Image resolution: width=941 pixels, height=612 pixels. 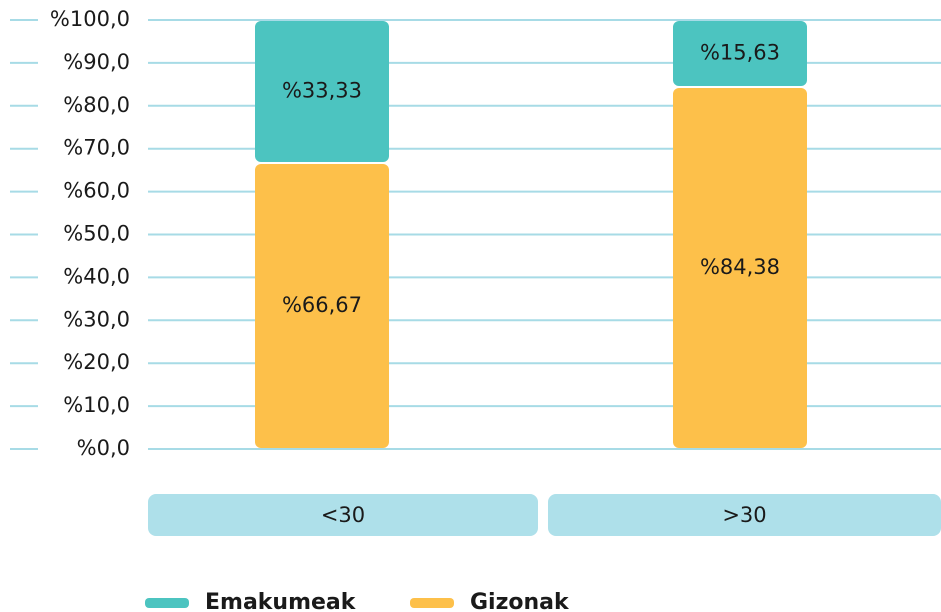 I want to click on y-tick-label: %30,0, so click(x=96, y=319).